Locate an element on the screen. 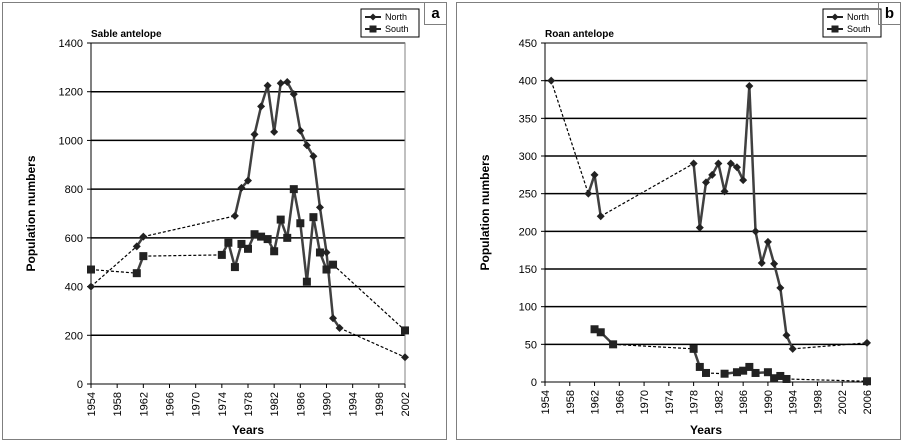 This screenshot has width=905, height=443. chart-a-y-tick-label: 600 is located at coordinates (74, 239).